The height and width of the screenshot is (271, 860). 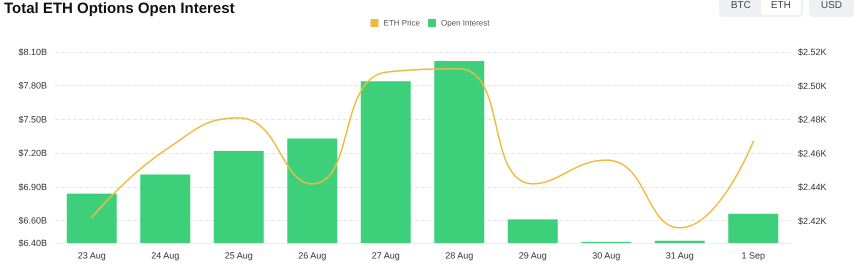 What do you see at coordinates (32, 153) in the screenshot?
I see `y-tick-label: $7.20B` at bounding box center [32, 153].